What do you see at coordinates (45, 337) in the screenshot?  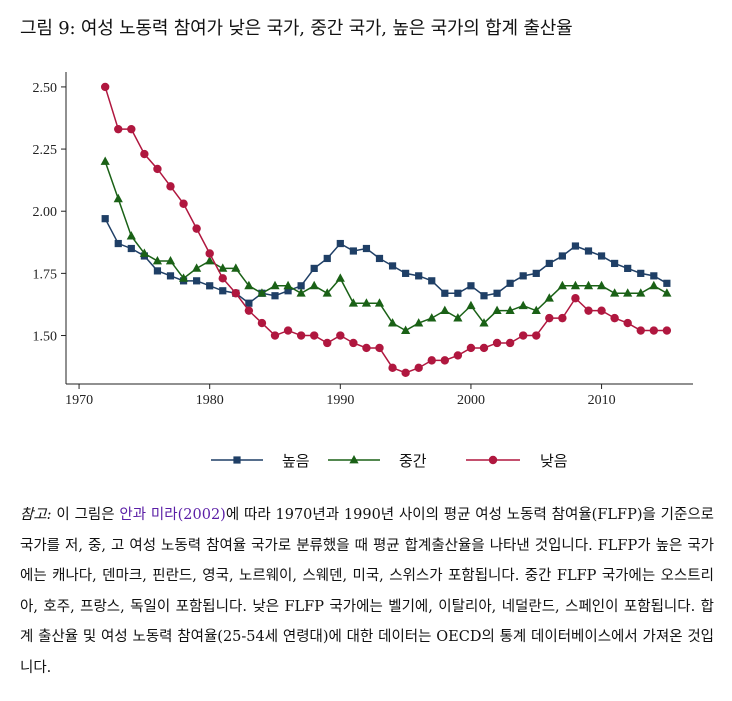 I see `y-tick-label: 1.50` at bounding box center [45, 337].